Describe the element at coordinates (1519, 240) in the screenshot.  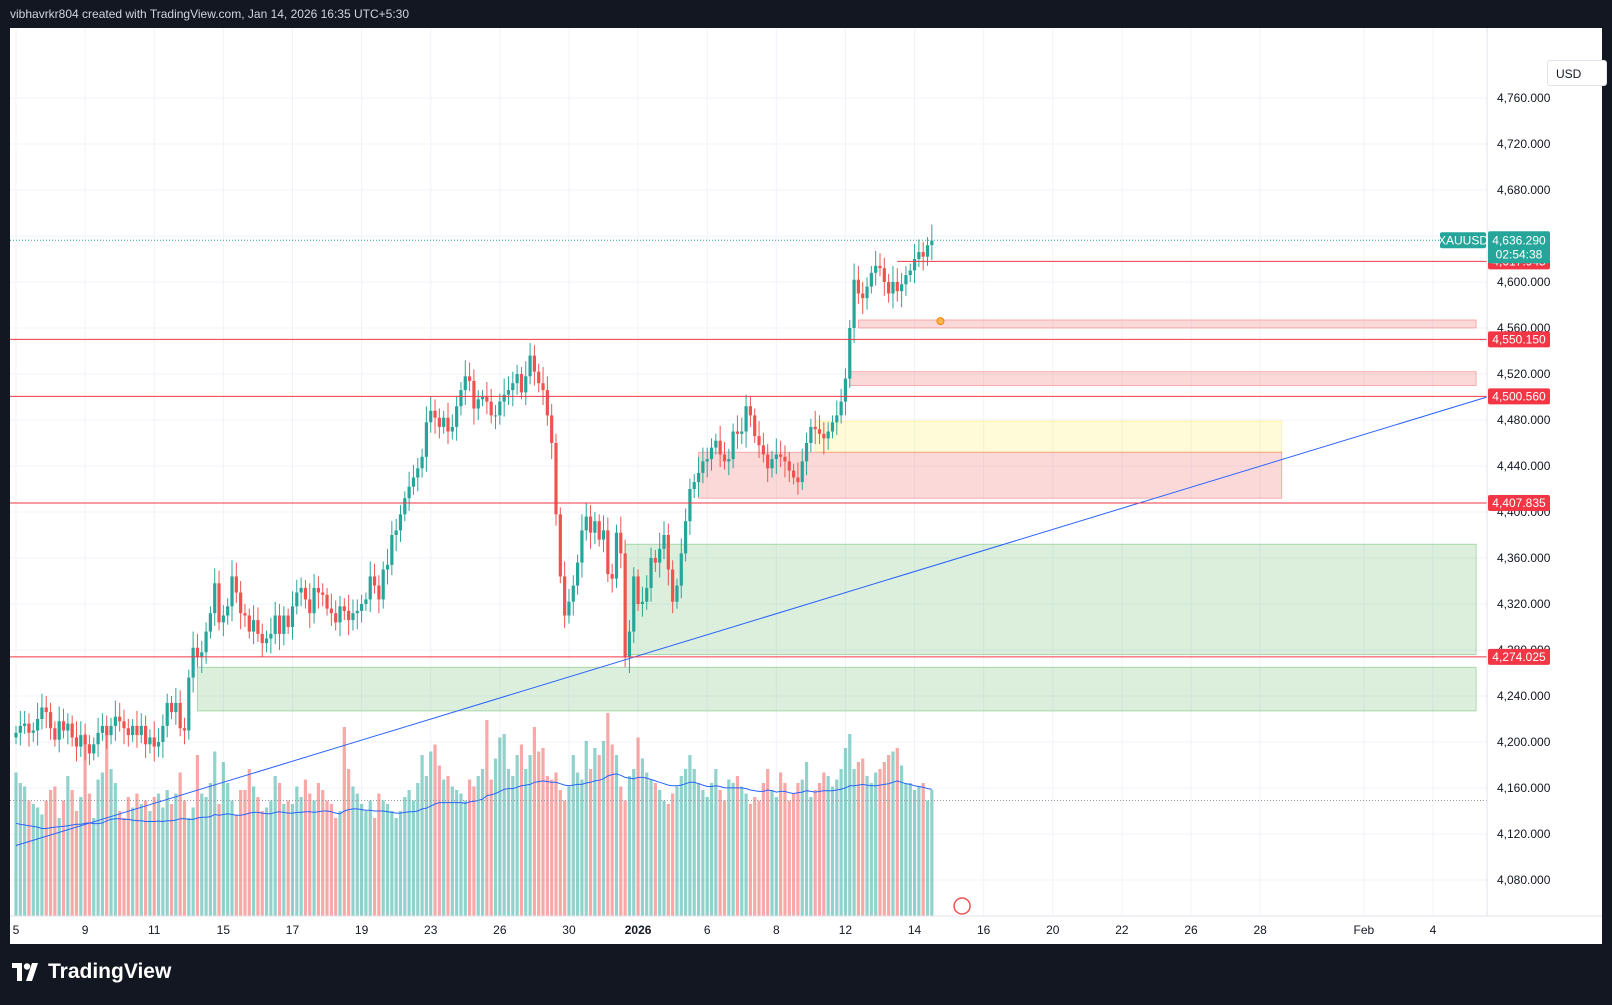
I see `last-price-label: 4,636.290` at that location.